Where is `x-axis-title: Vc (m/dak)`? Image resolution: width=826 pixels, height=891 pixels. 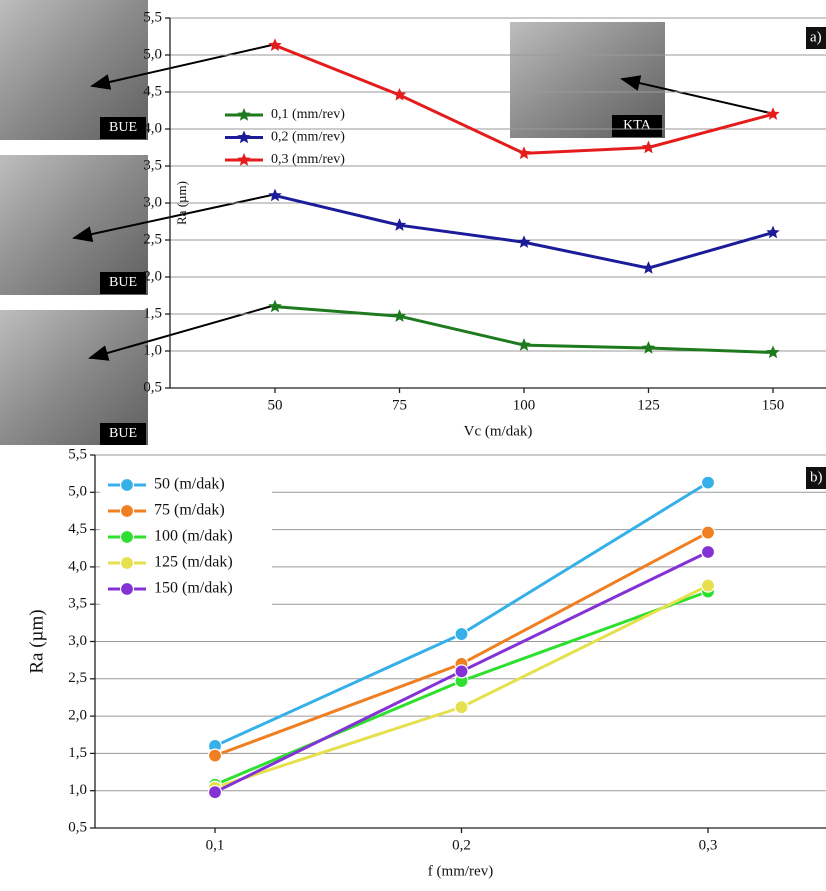
x-axis-title: Vc (m/dak) is located at coordinates (498, 431).